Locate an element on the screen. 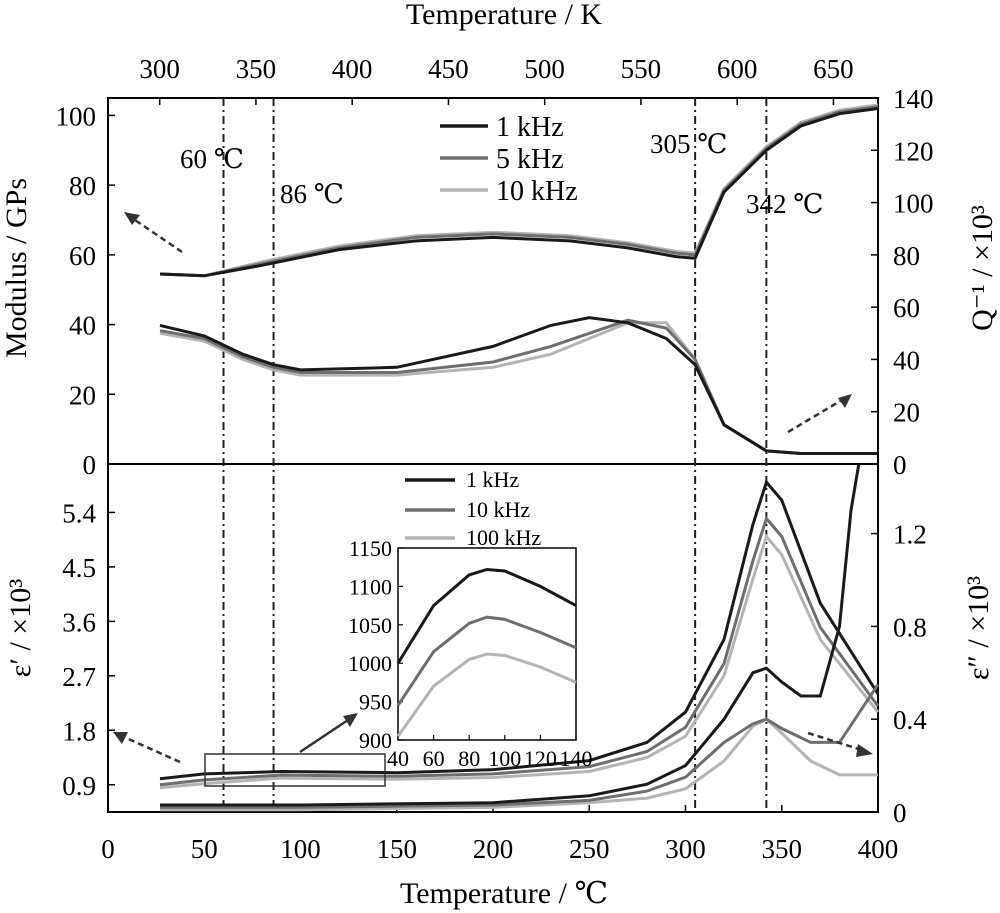 The width and height of the screenshot is (1000, 913). eps-real-tick-label: 3.6 is located at coordinates (79, 622).